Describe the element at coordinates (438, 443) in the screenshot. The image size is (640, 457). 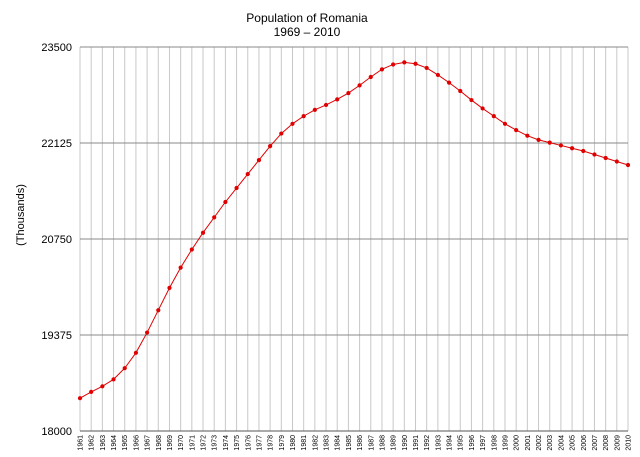
I see `x-tick-label: 1993` at that location.